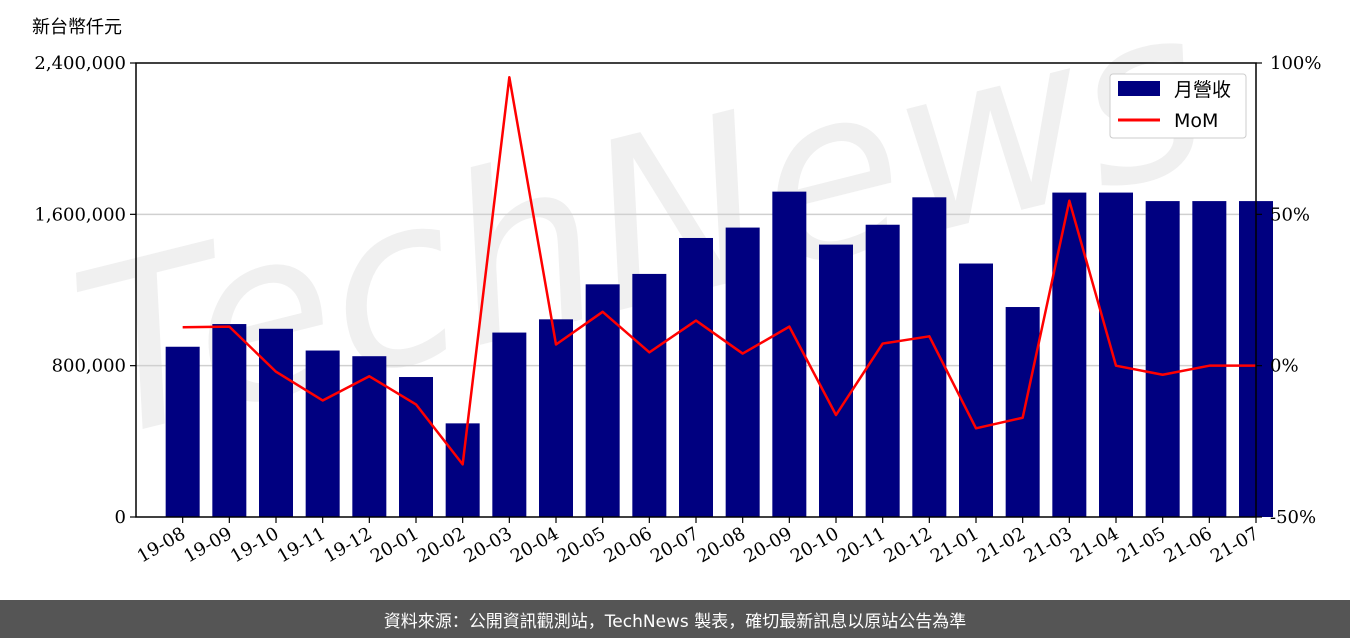 The height and width of the screenshot is (638, 1350). Describe the element at coordinates (721, 545) in the screenshot. I see `x-tick-label-20-08: 20-08` at that location.